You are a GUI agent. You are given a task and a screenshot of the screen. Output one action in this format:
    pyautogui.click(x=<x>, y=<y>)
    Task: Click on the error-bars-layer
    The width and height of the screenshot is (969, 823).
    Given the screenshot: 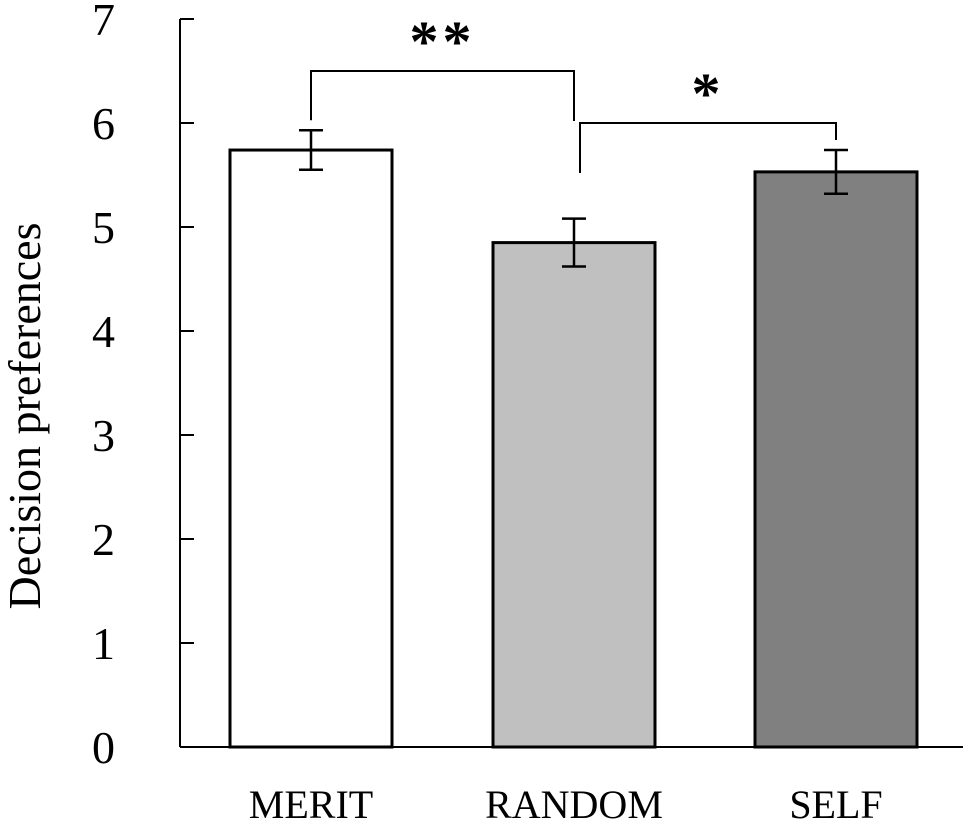 What is the action you would take?
    pyautogui.click(x=573, y=198)
    